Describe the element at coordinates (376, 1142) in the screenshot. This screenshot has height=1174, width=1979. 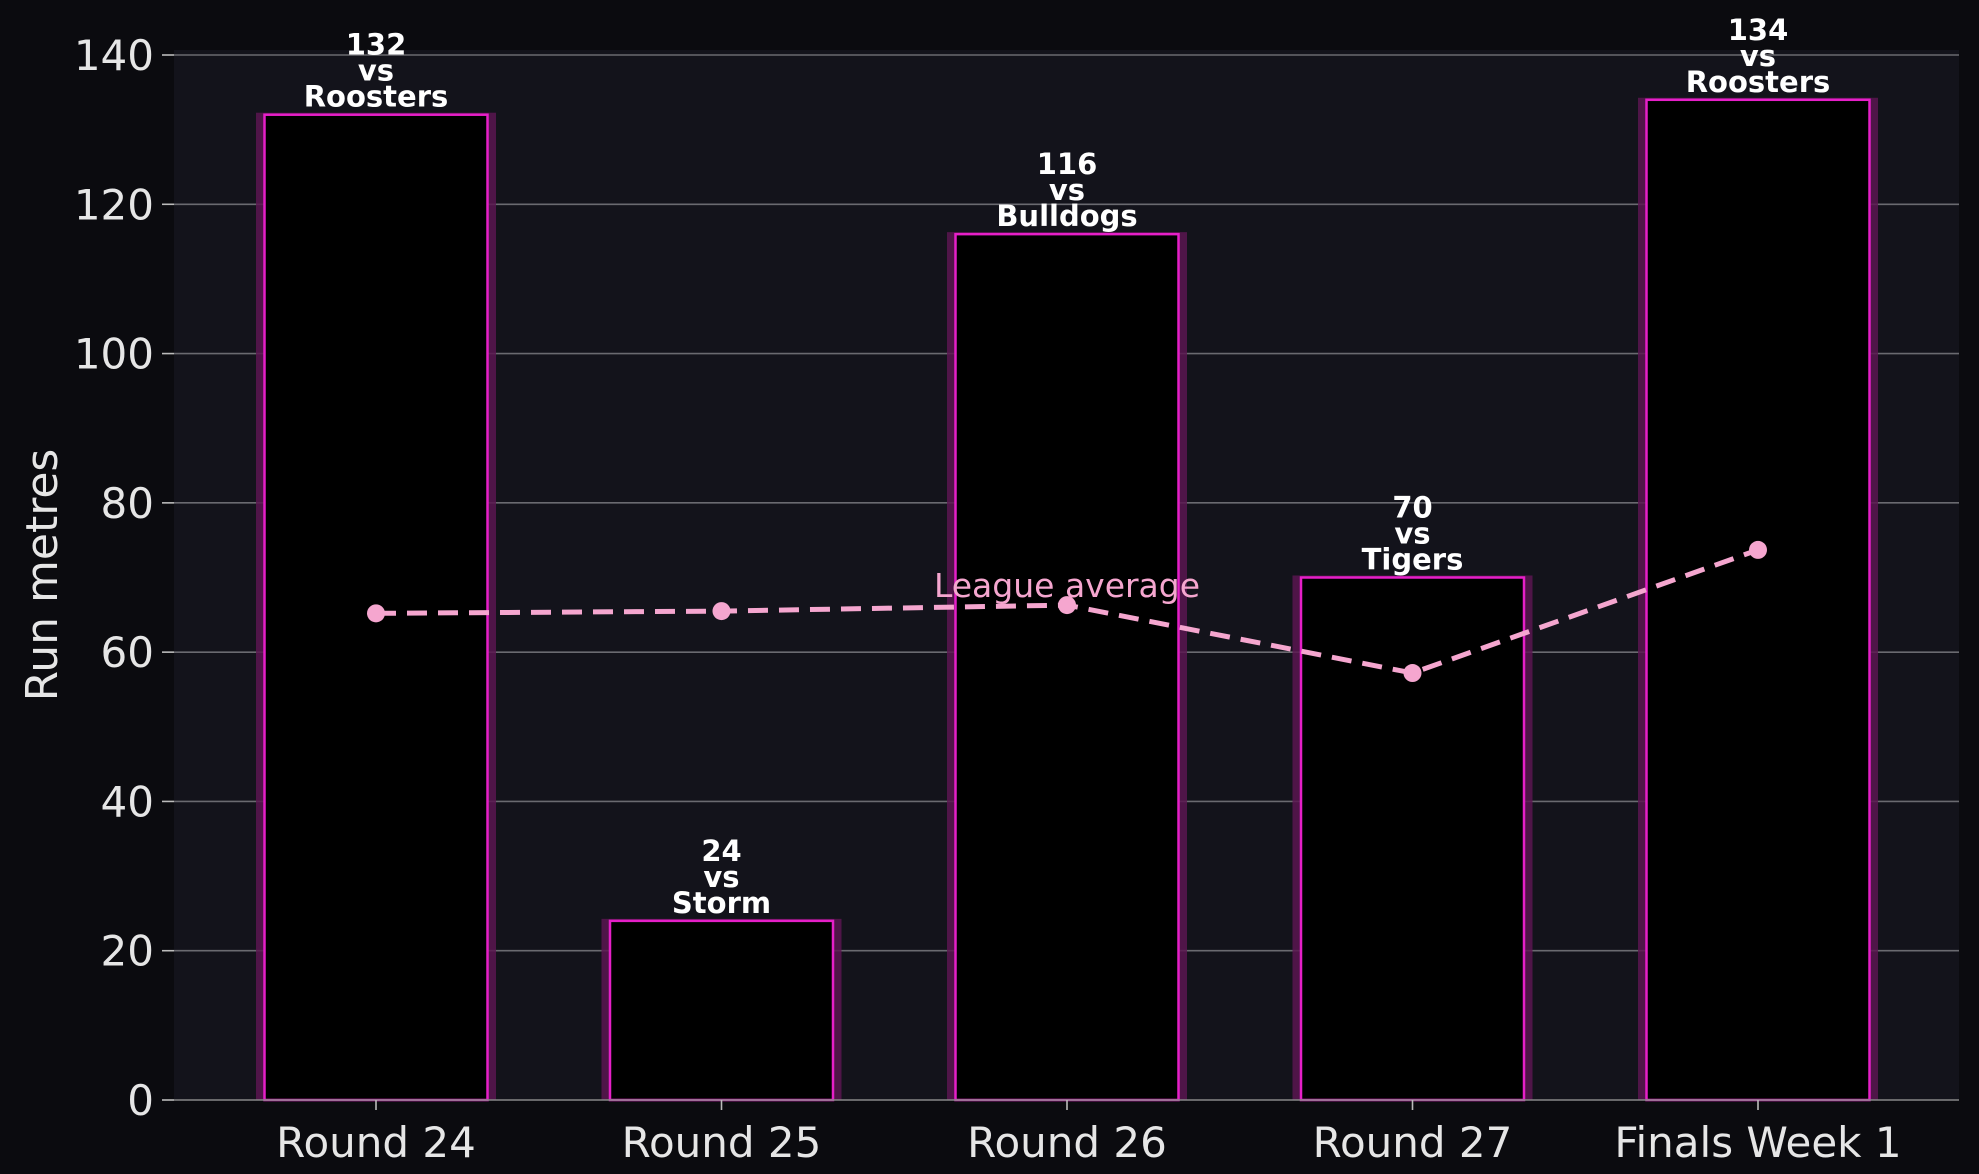
I see `x-tick-label: Round 24` at that location.